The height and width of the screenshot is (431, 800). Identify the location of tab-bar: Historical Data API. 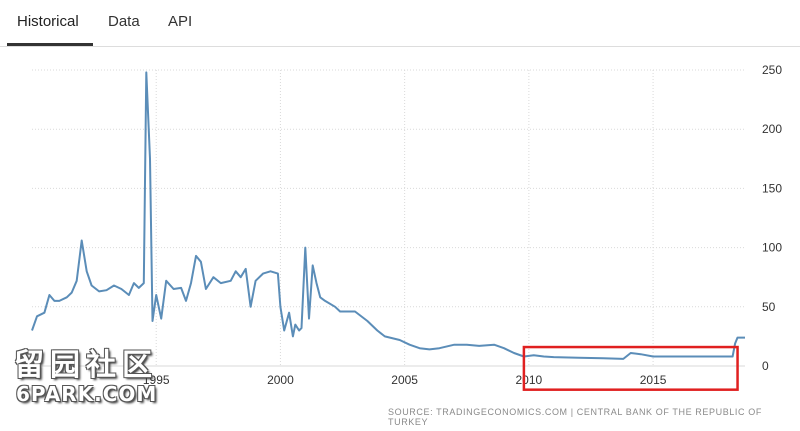
(400, 23).